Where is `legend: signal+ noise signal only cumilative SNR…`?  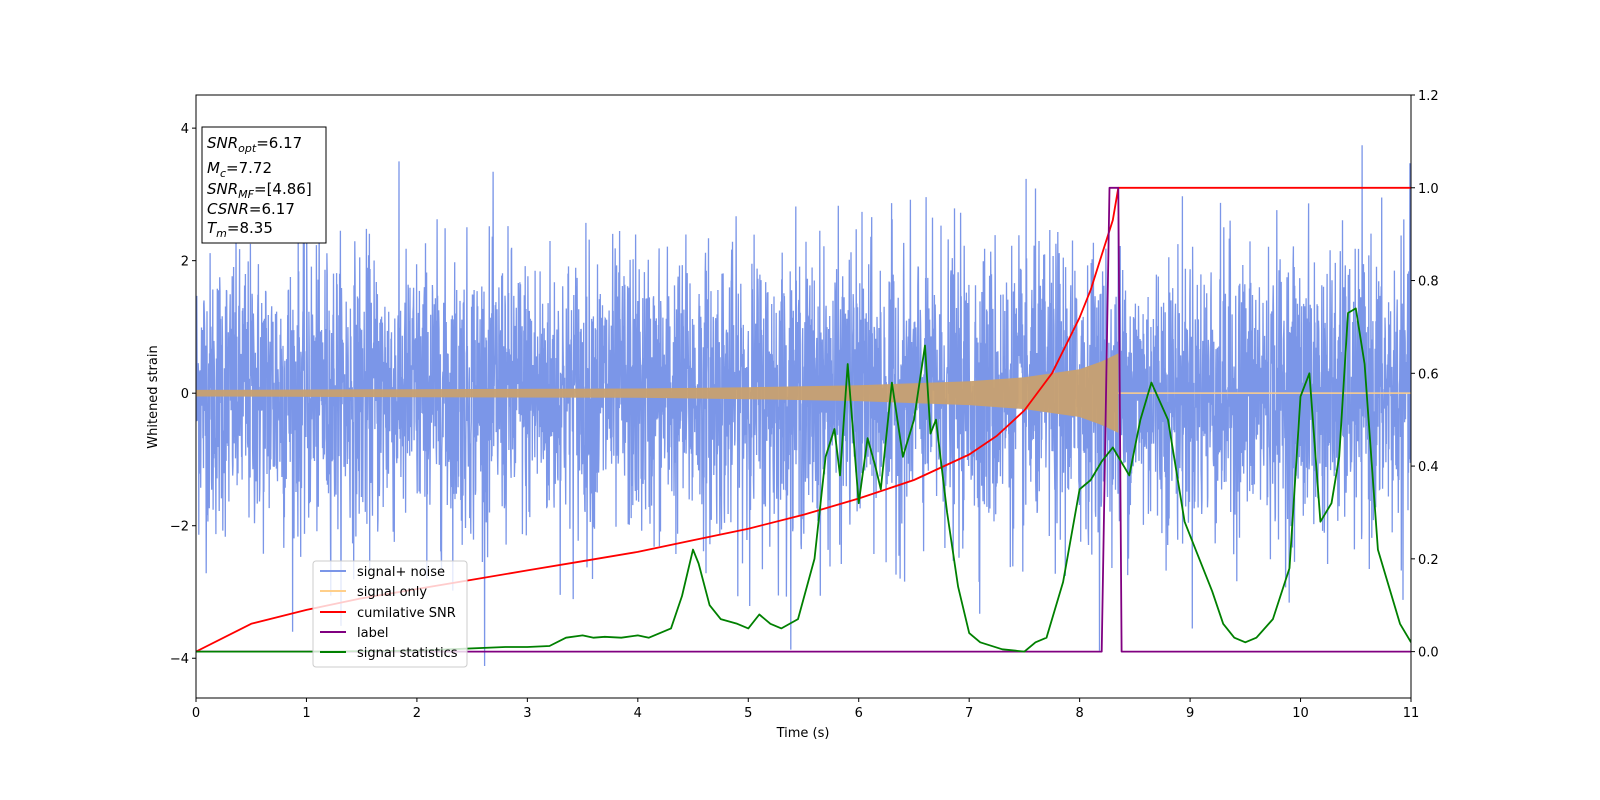 legend: signal+ noise signal only cumilative SNR… is located at coordinates (390, 614).